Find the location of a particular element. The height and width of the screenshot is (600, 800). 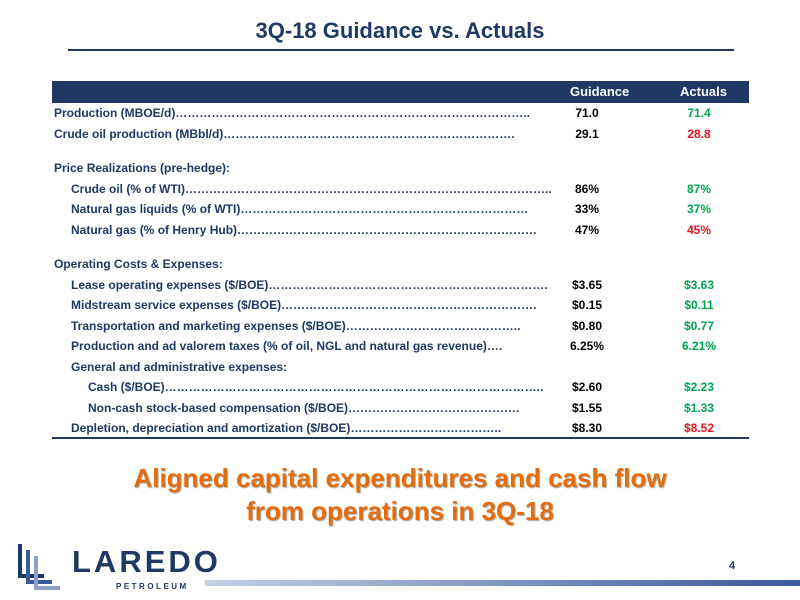

guidance-value: $8.30 is located at coordinates (587, 428).